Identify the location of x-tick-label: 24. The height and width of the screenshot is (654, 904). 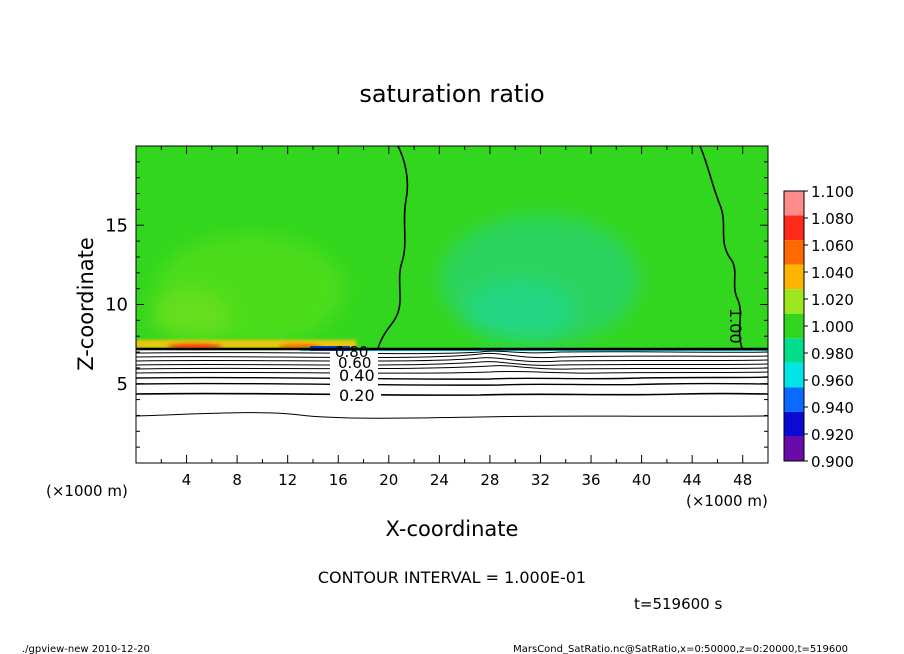
(439, 480).